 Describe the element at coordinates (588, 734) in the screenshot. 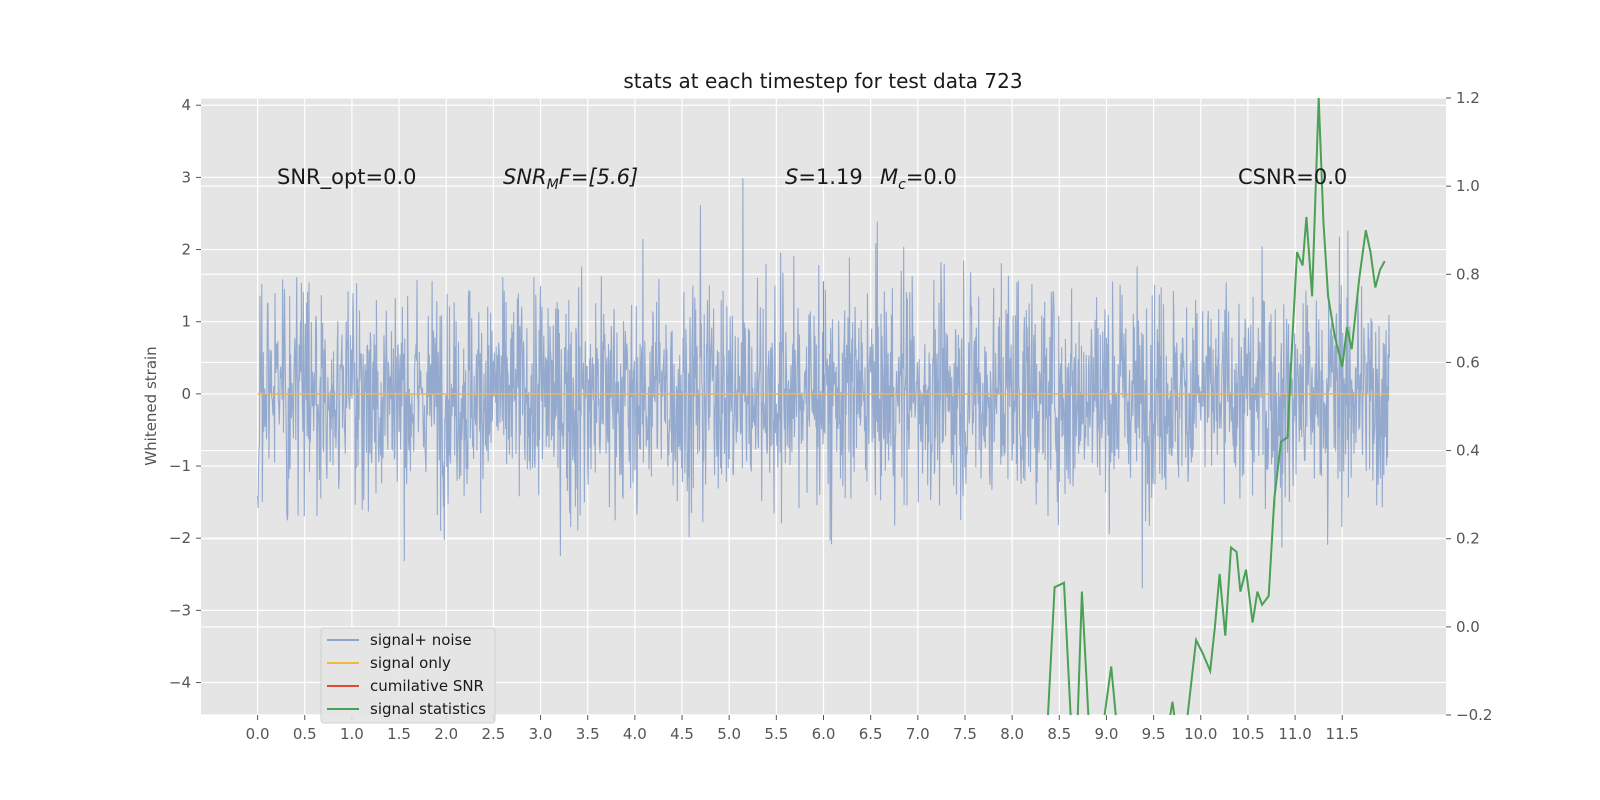

I see `x-tick-label: 3.5` at that location.